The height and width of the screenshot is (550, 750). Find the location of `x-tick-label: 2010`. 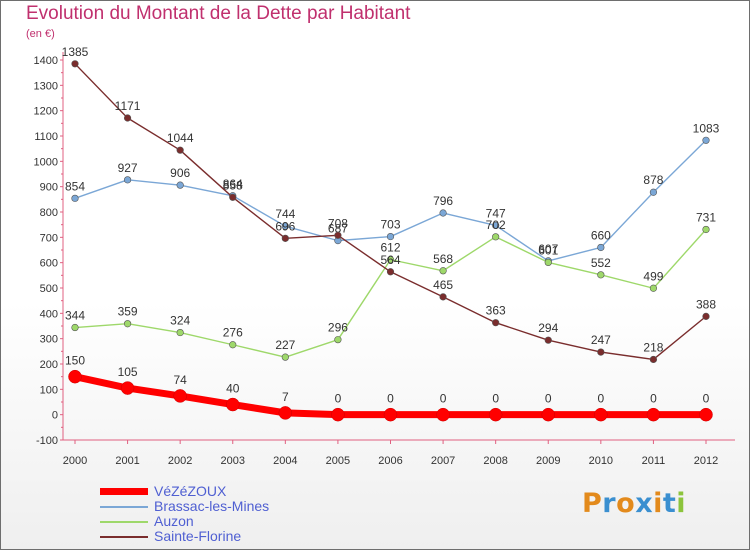

x-tick-label: 2010 is located at coordinates (601, 461).